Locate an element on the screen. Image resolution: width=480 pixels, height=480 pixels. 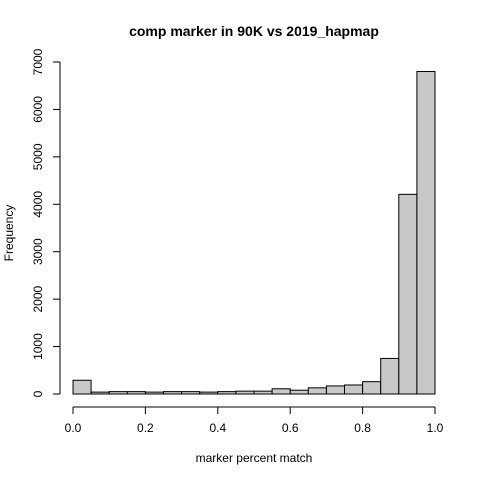
y-tick-label-3: 3000 is located at coordinates (38, 251).